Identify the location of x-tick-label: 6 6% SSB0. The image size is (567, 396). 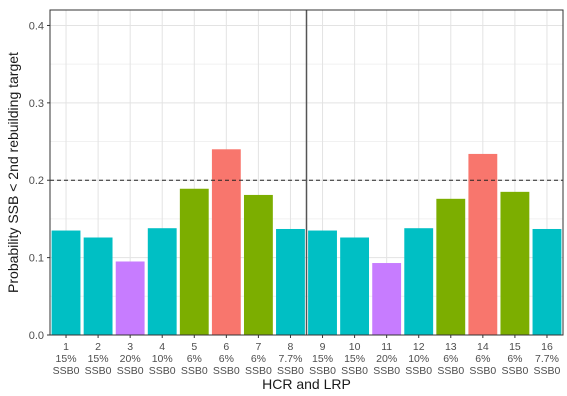
(226, 359).